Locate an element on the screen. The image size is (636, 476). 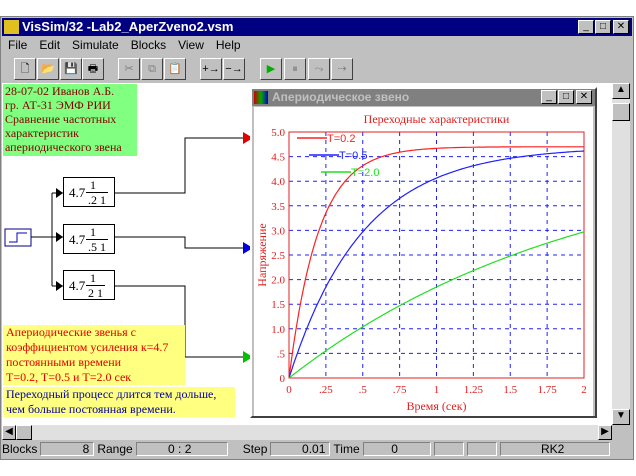
zoom-out-icon: −→ is located at coordinates (234, 69).